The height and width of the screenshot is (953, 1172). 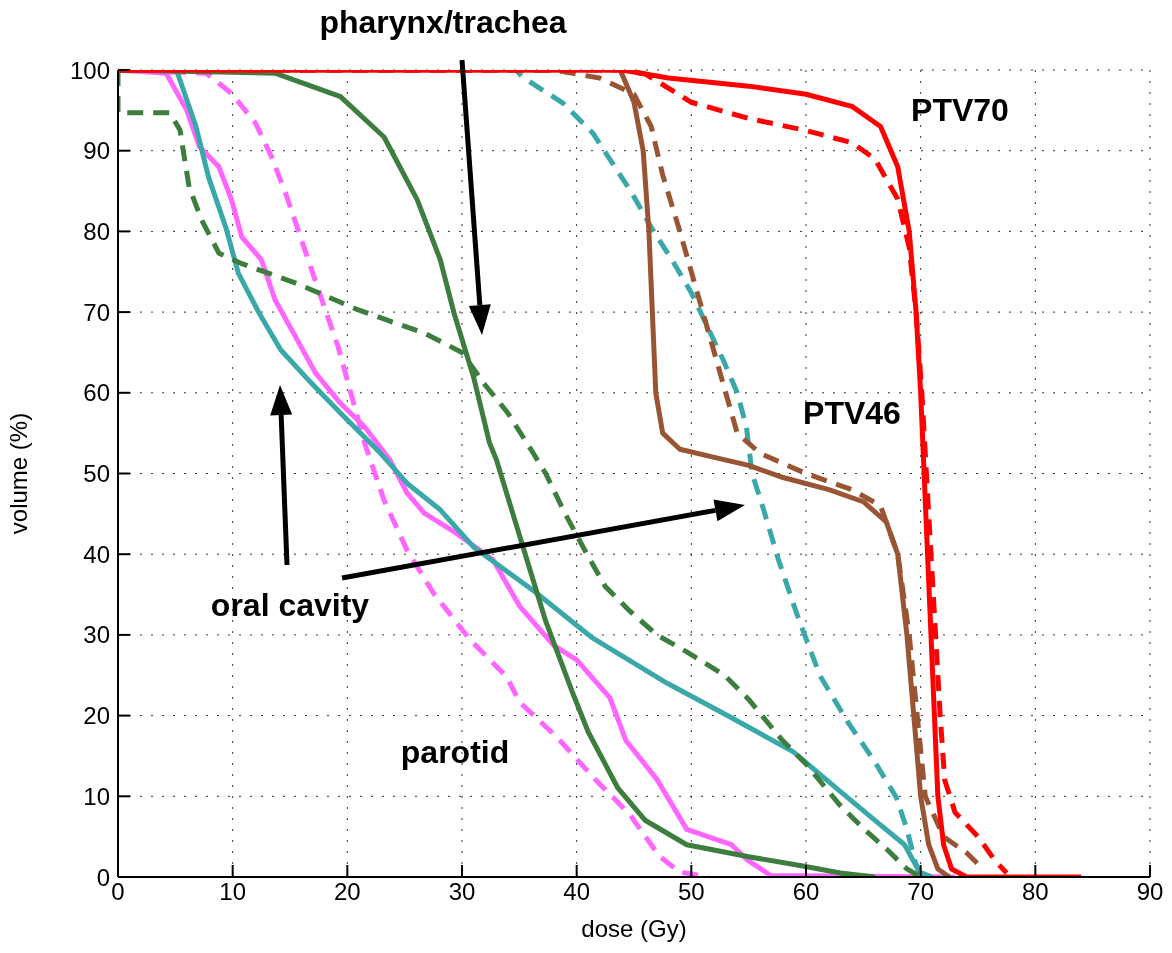 I want to click on x-tick-label: 60, so click(x=806, y=892).